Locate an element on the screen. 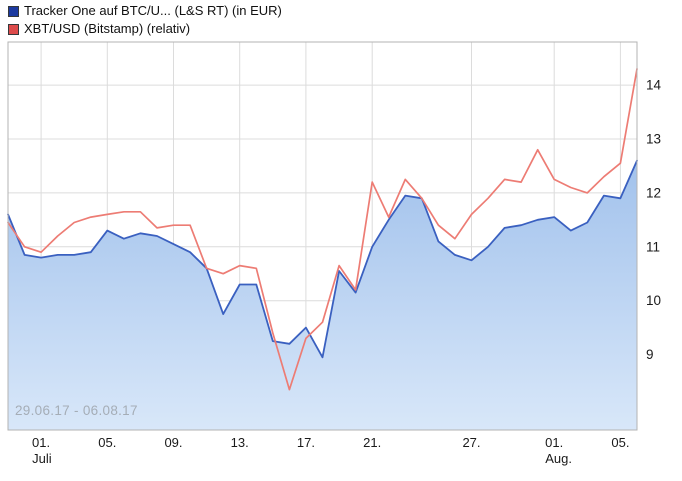 The image size is (682, 481). x-axis-label: 21. is located at coordinates (372, 442).